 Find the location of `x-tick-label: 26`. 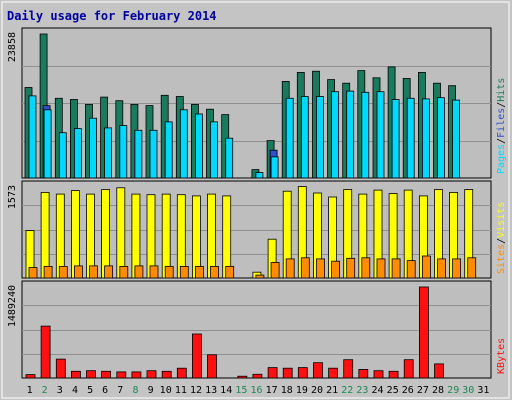

x-tick-label: 26 is located at coordinates (408, 390).